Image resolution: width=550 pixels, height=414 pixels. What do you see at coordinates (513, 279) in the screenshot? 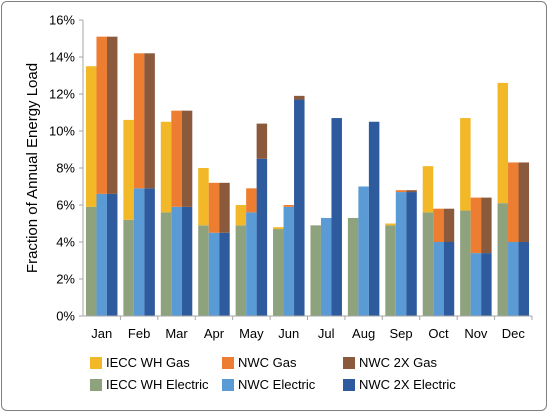
I see `bar-nwc-electric-dec` at bounding box center [513, 279].